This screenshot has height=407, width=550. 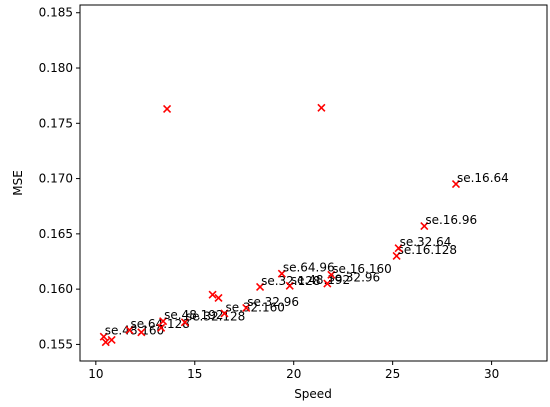 I want to click on data-point-label: se.16.96, so click(x=451, y=220).